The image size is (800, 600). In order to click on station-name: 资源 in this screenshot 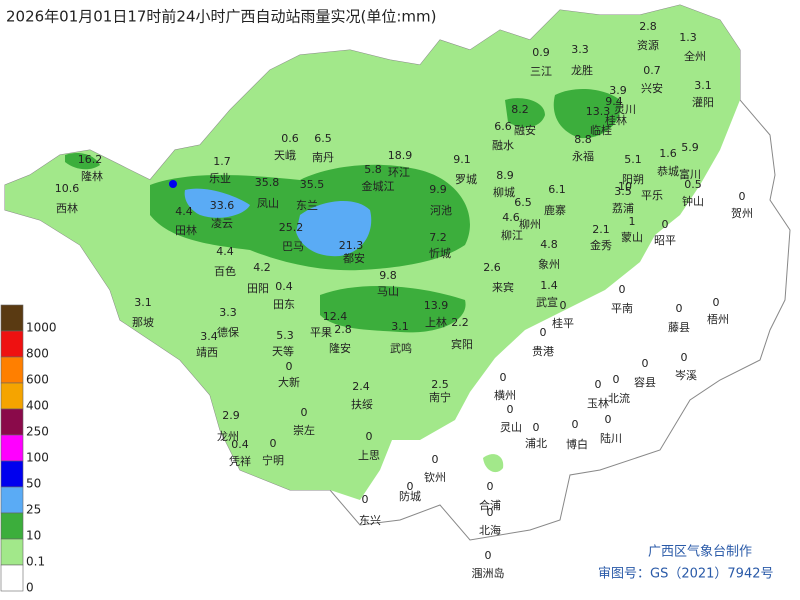, I will do `click(648, 45)`.